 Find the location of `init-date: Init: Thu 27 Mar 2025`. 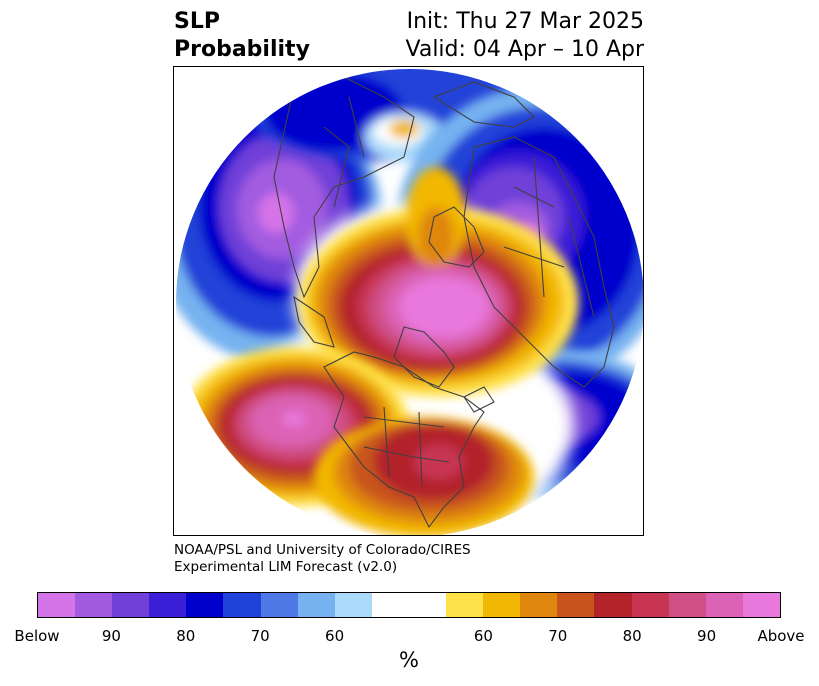

init-date: Init: Thu 27 Mar 2025 is located at coordinates (525, 21).